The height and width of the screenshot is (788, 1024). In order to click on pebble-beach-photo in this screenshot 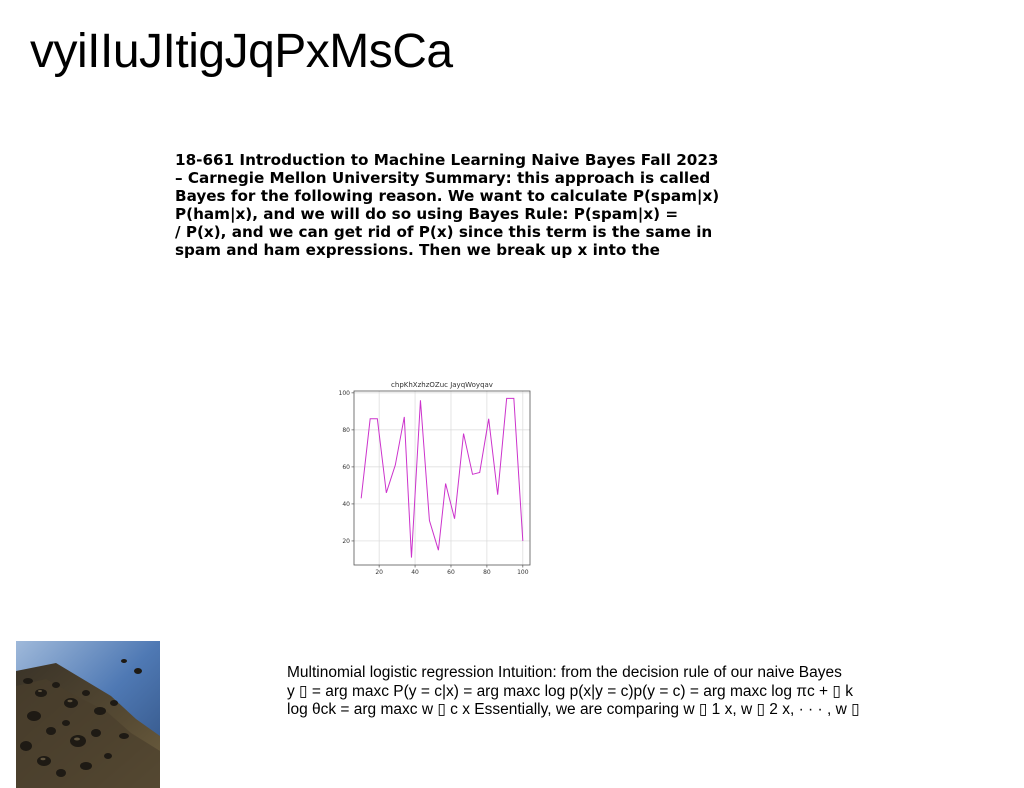, I will do `click(88, 714)`.